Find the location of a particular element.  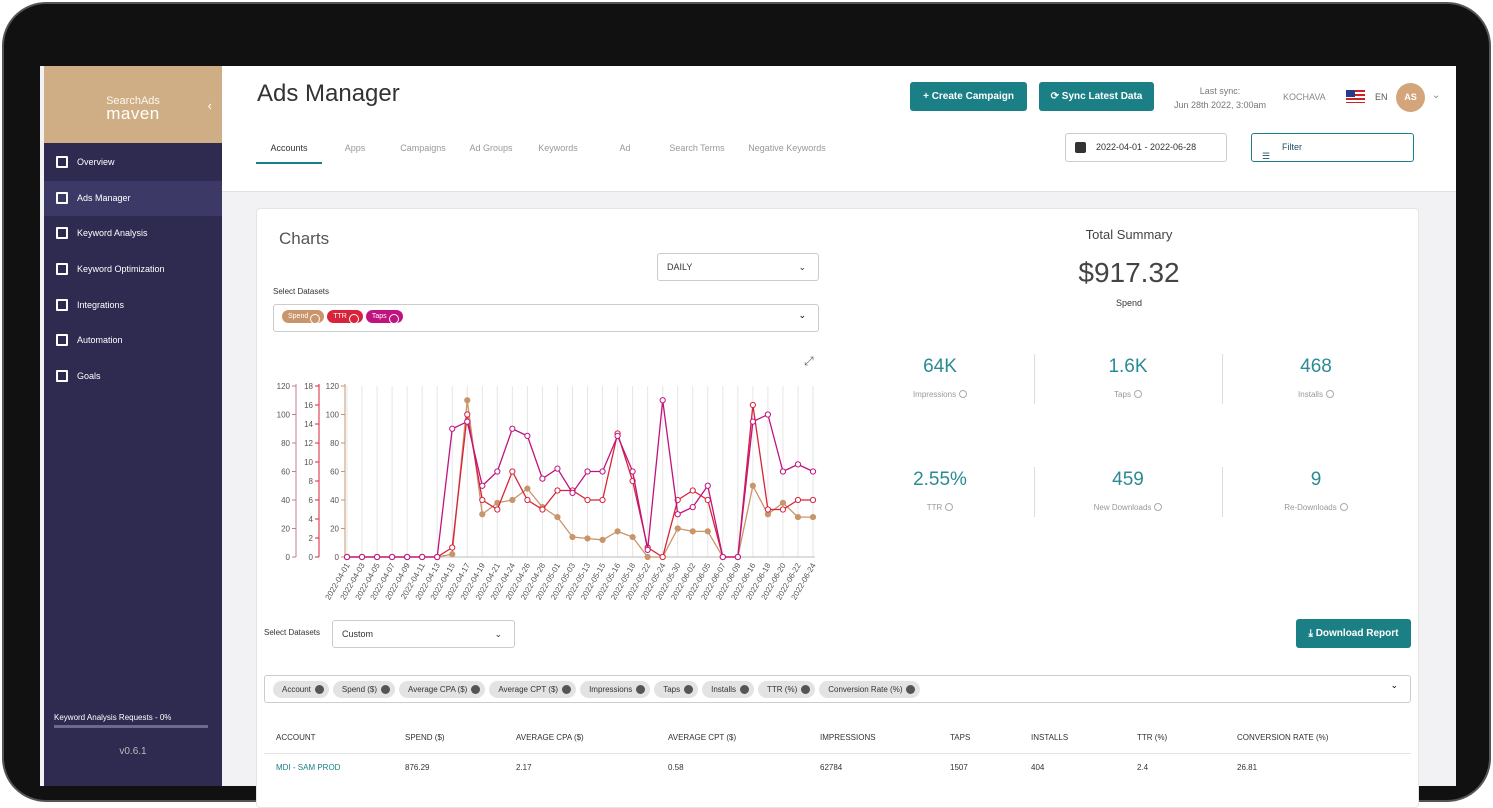

table-cell: 2.4 is located at coordinates (1143, 767).